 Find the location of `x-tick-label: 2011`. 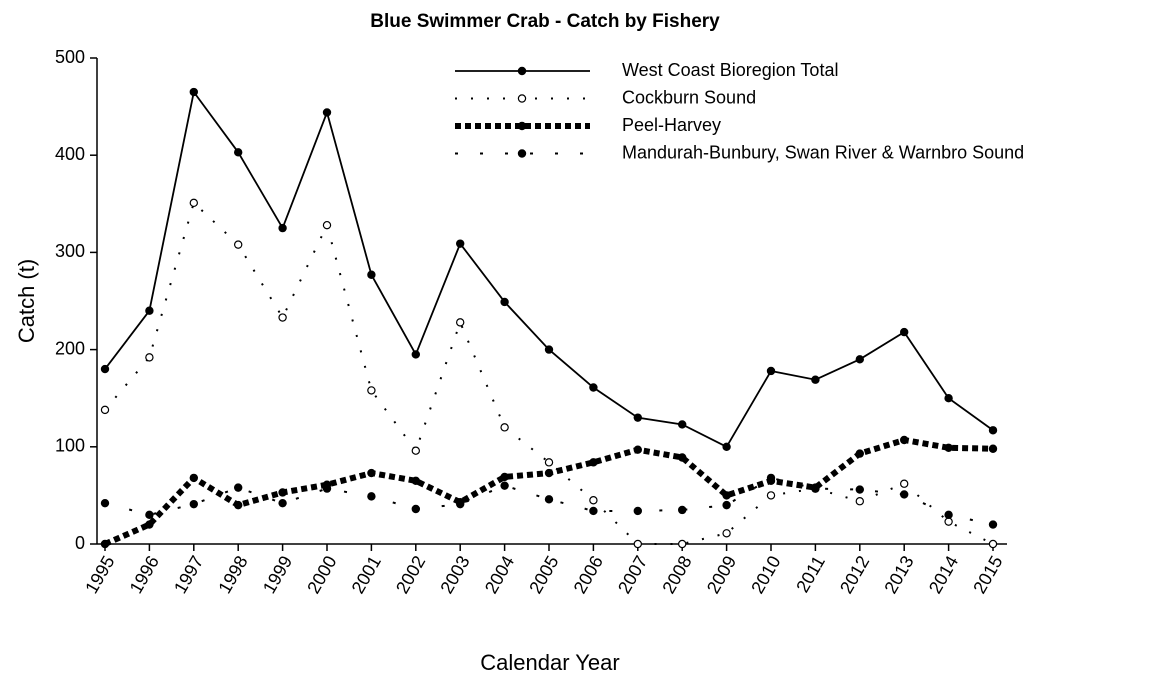

x-tick-label: 2011 is located at coordinates (810, 574).